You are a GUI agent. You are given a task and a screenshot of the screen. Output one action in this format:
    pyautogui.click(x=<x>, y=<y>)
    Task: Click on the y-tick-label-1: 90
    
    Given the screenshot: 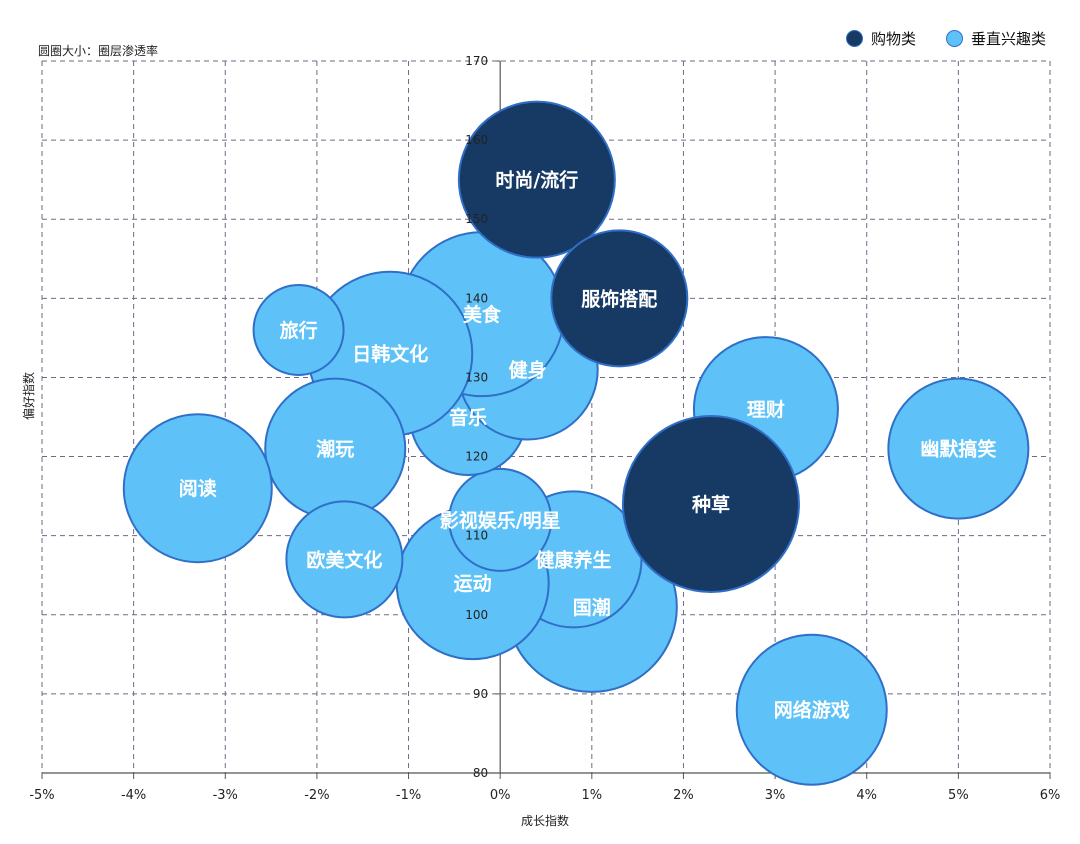 What is the action you would take?
    pyautogui.click(x=480, y=694)
    